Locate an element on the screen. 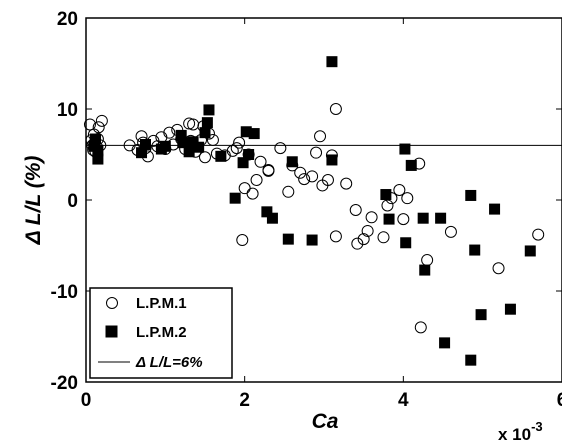  x-axis-title: Ca is located at coordinates (325, 421).